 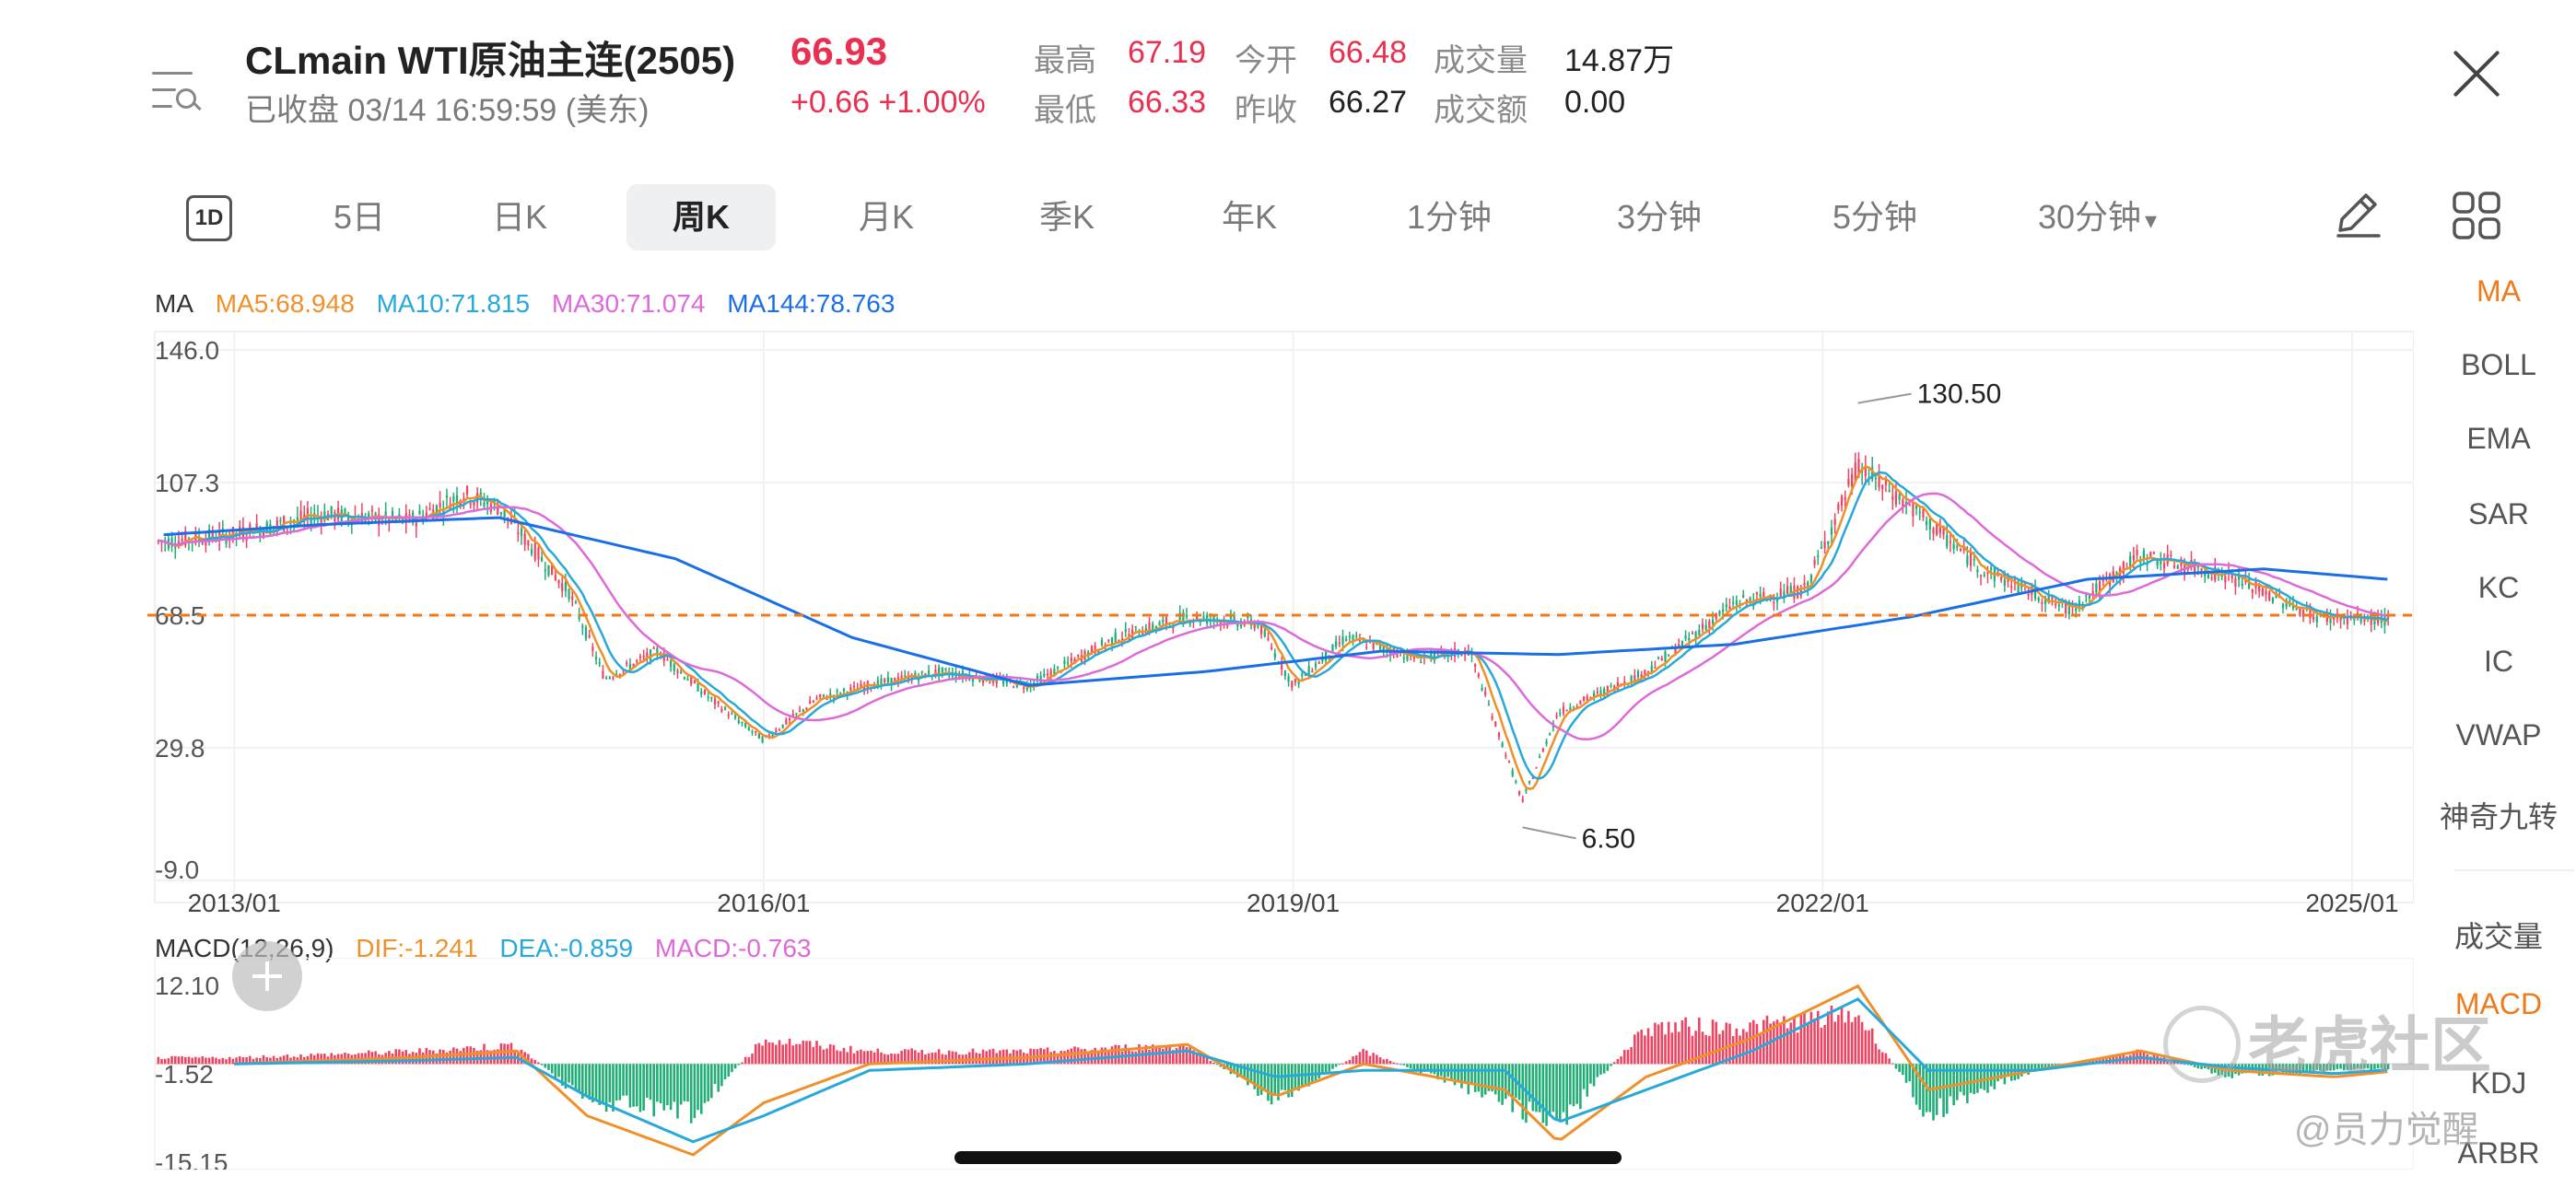 What do you see at coordinates (1288, 1157) in the screenshot?
I see `home-indicator` at bounding box center [1288, 1157].